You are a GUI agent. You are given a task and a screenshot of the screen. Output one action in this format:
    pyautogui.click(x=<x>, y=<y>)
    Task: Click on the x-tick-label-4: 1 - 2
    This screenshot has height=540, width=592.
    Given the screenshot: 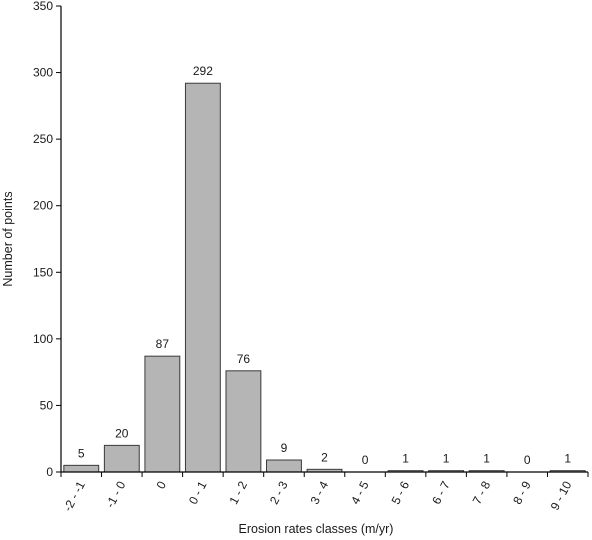 What is the action you would take?
    pyautogui.click(x=238, y=493)
    